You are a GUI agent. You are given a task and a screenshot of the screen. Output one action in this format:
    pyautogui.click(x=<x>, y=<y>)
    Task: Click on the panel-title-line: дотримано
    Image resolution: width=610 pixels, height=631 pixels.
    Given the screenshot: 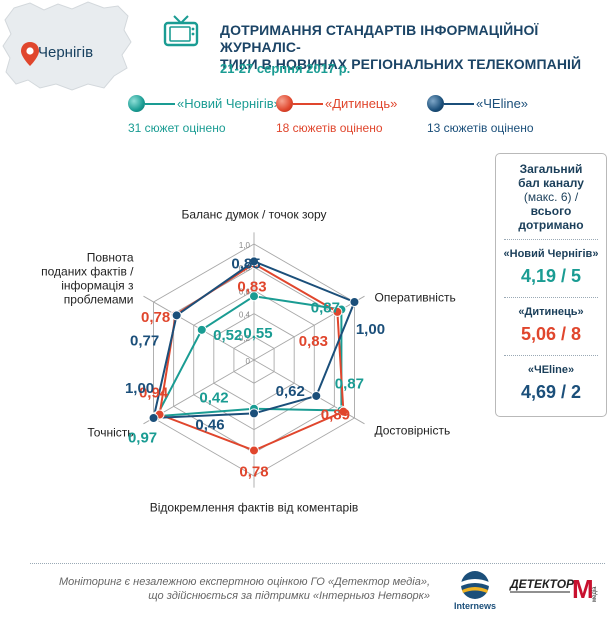 What is the action you would take?
    pyautogui.click(x=551, y=225)
    